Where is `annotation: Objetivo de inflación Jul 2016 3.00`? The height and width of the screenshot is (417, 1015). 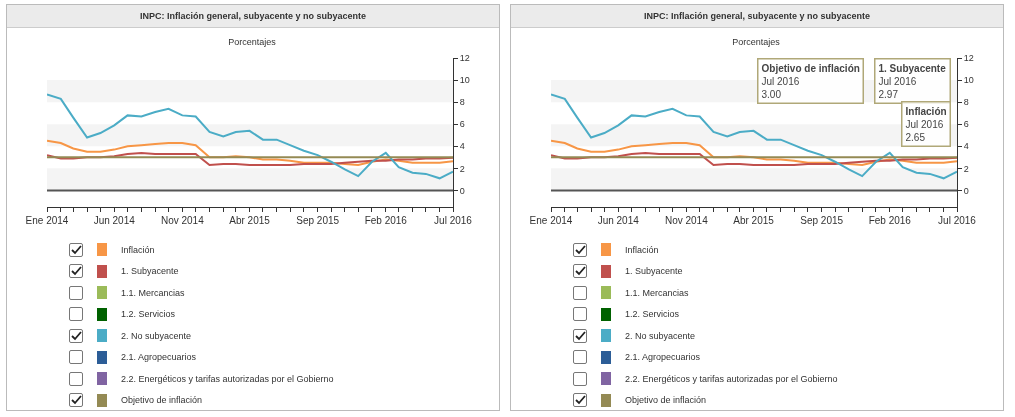
annotation: Objetivo de inflación Jul 2016 3.00 is located at coordinates (810, 81).